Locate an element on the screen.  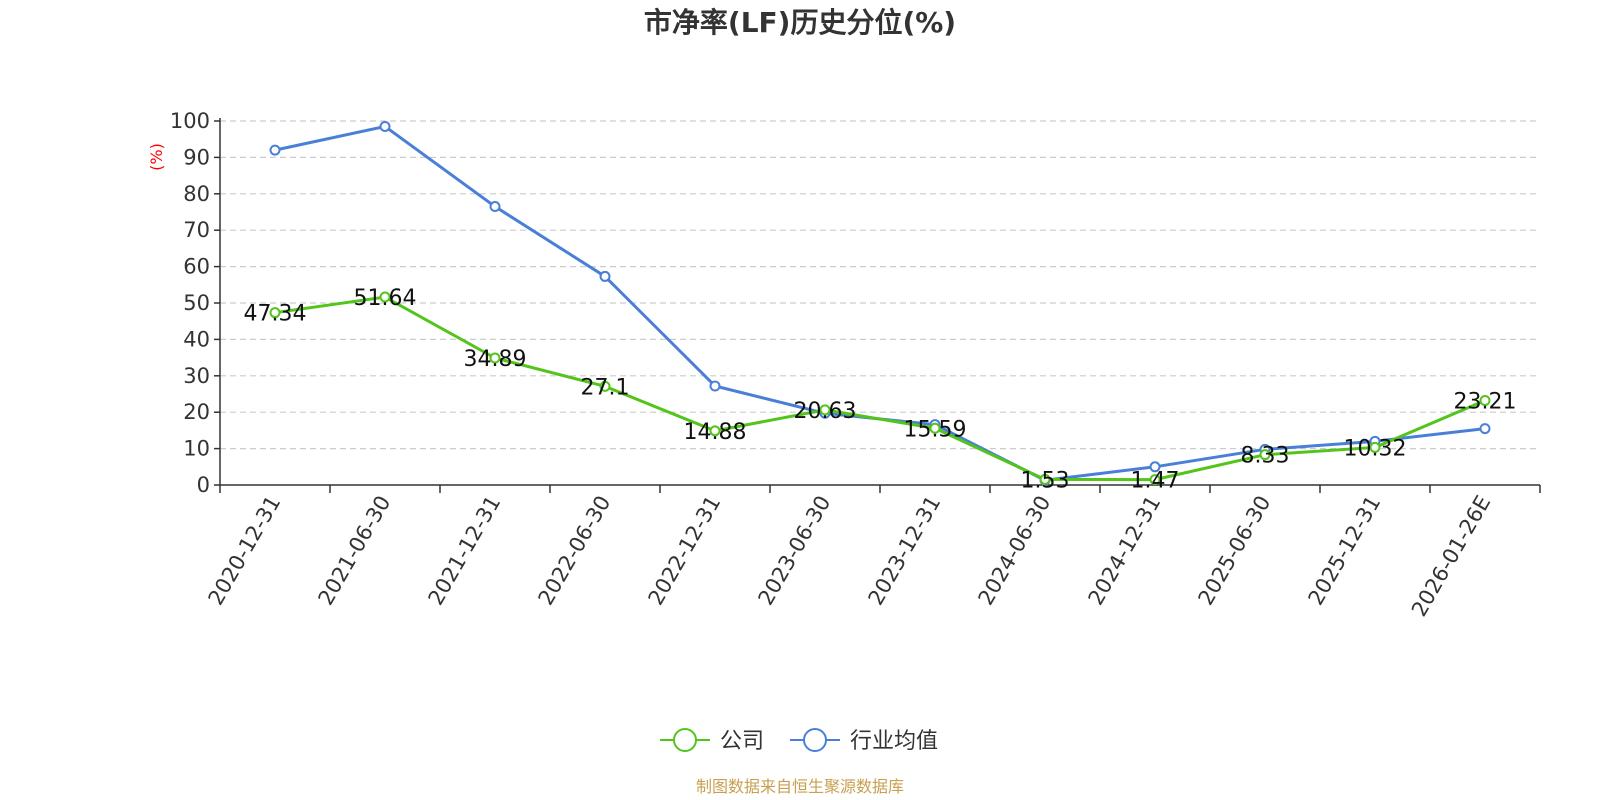
x-tick-label: 2023-06-30 is located at coordinates (795, 551).